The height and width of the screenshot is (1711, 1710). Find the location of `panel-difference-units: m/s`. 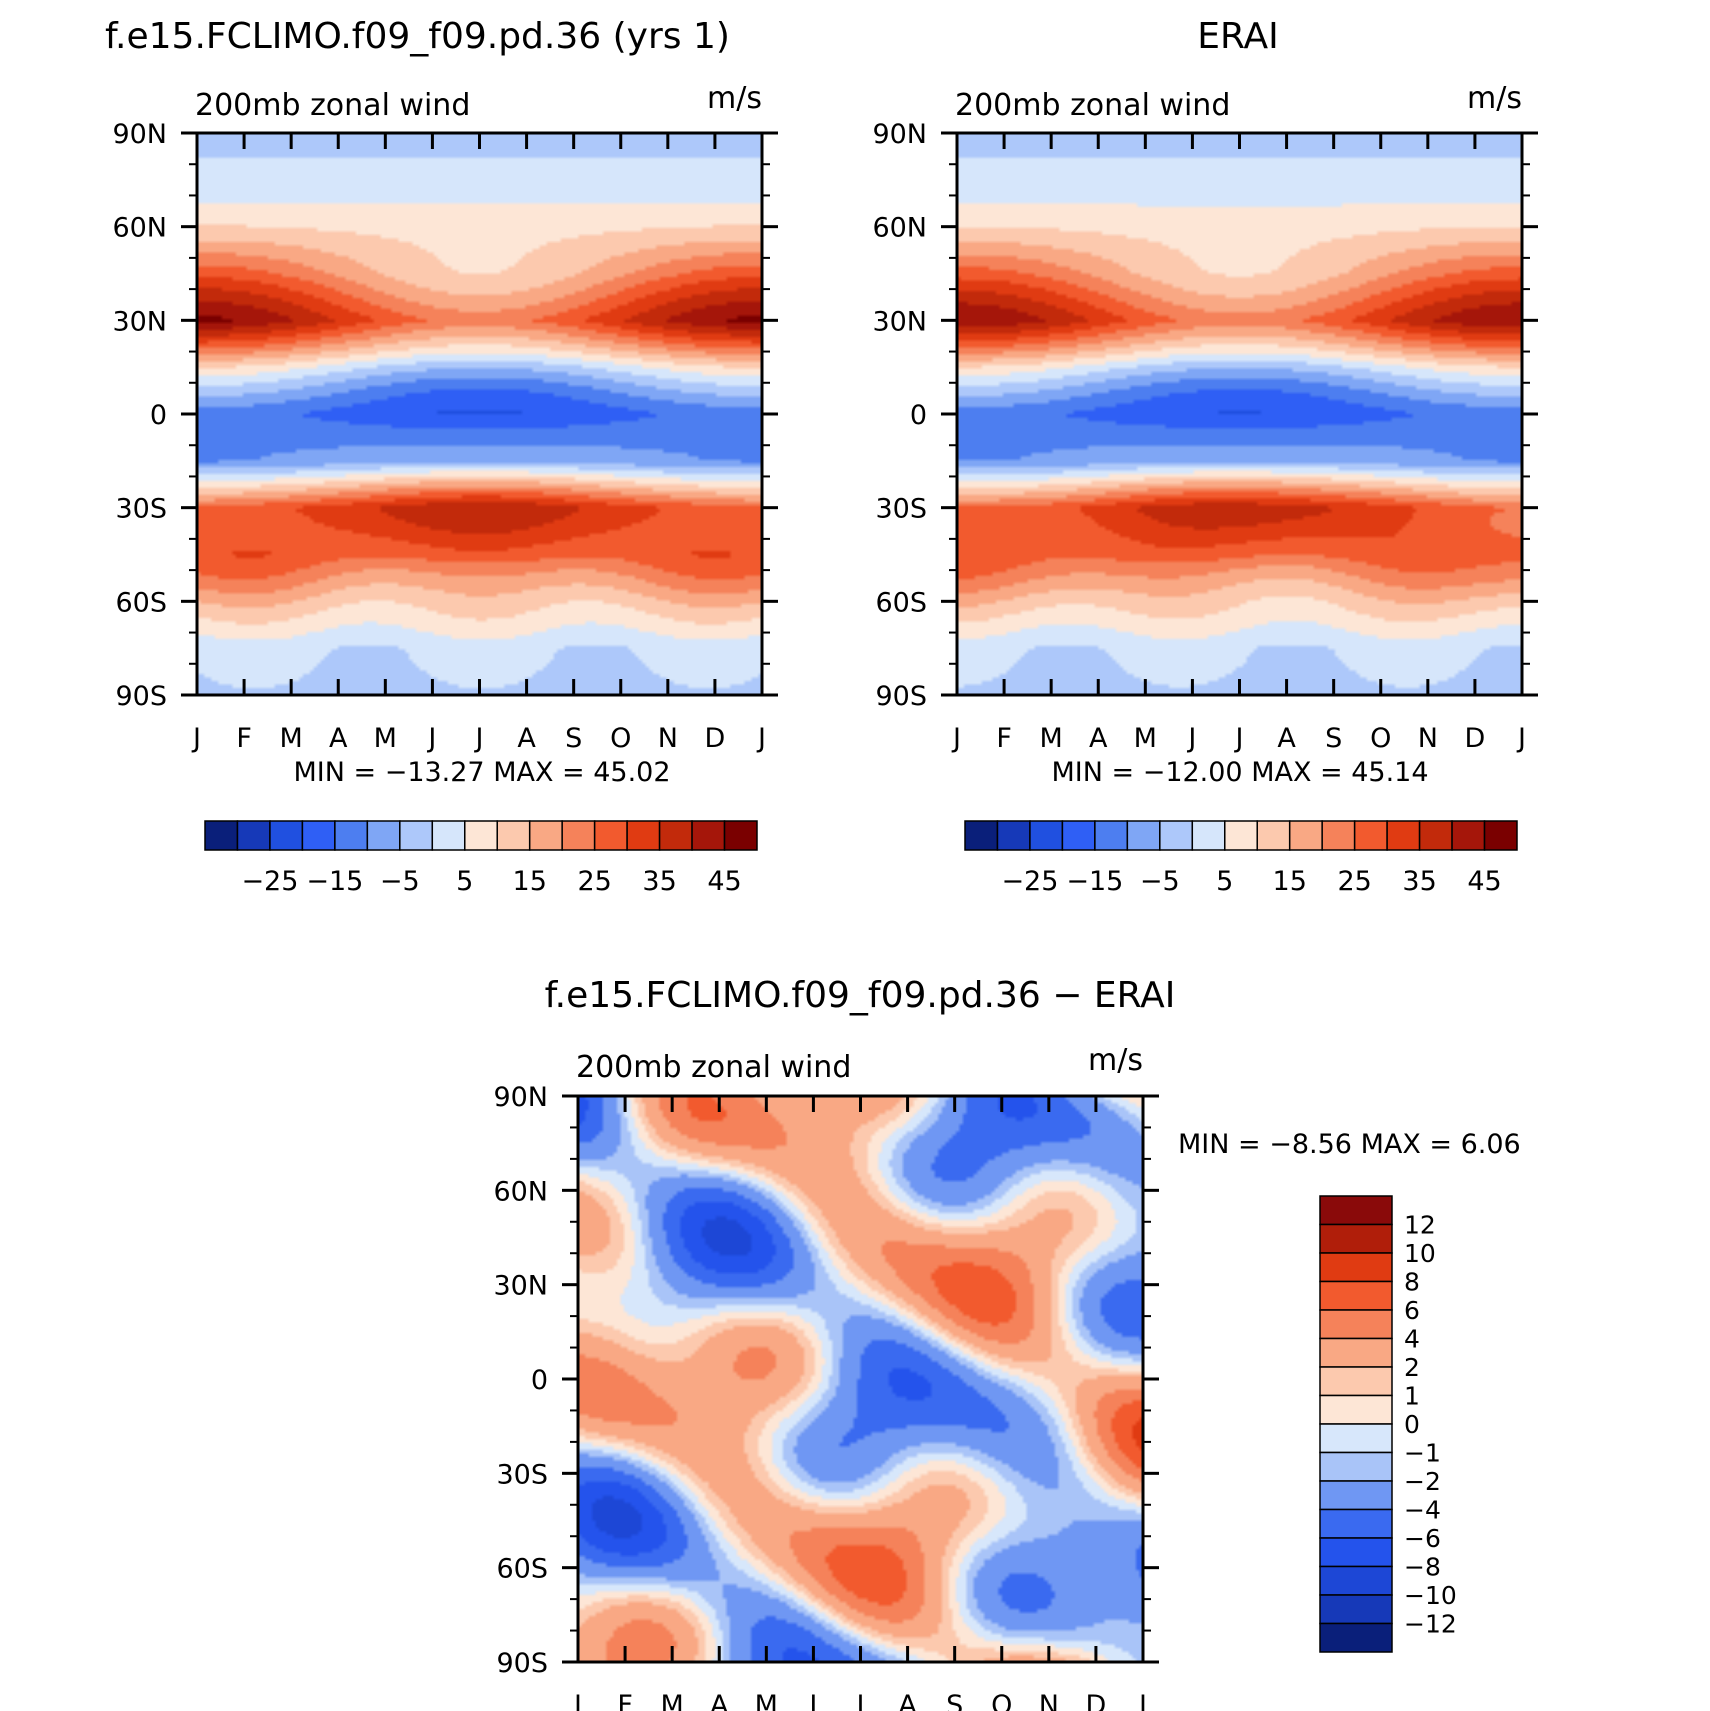

panel-difference-units: m/s is located at coordinates (1115, 1060).